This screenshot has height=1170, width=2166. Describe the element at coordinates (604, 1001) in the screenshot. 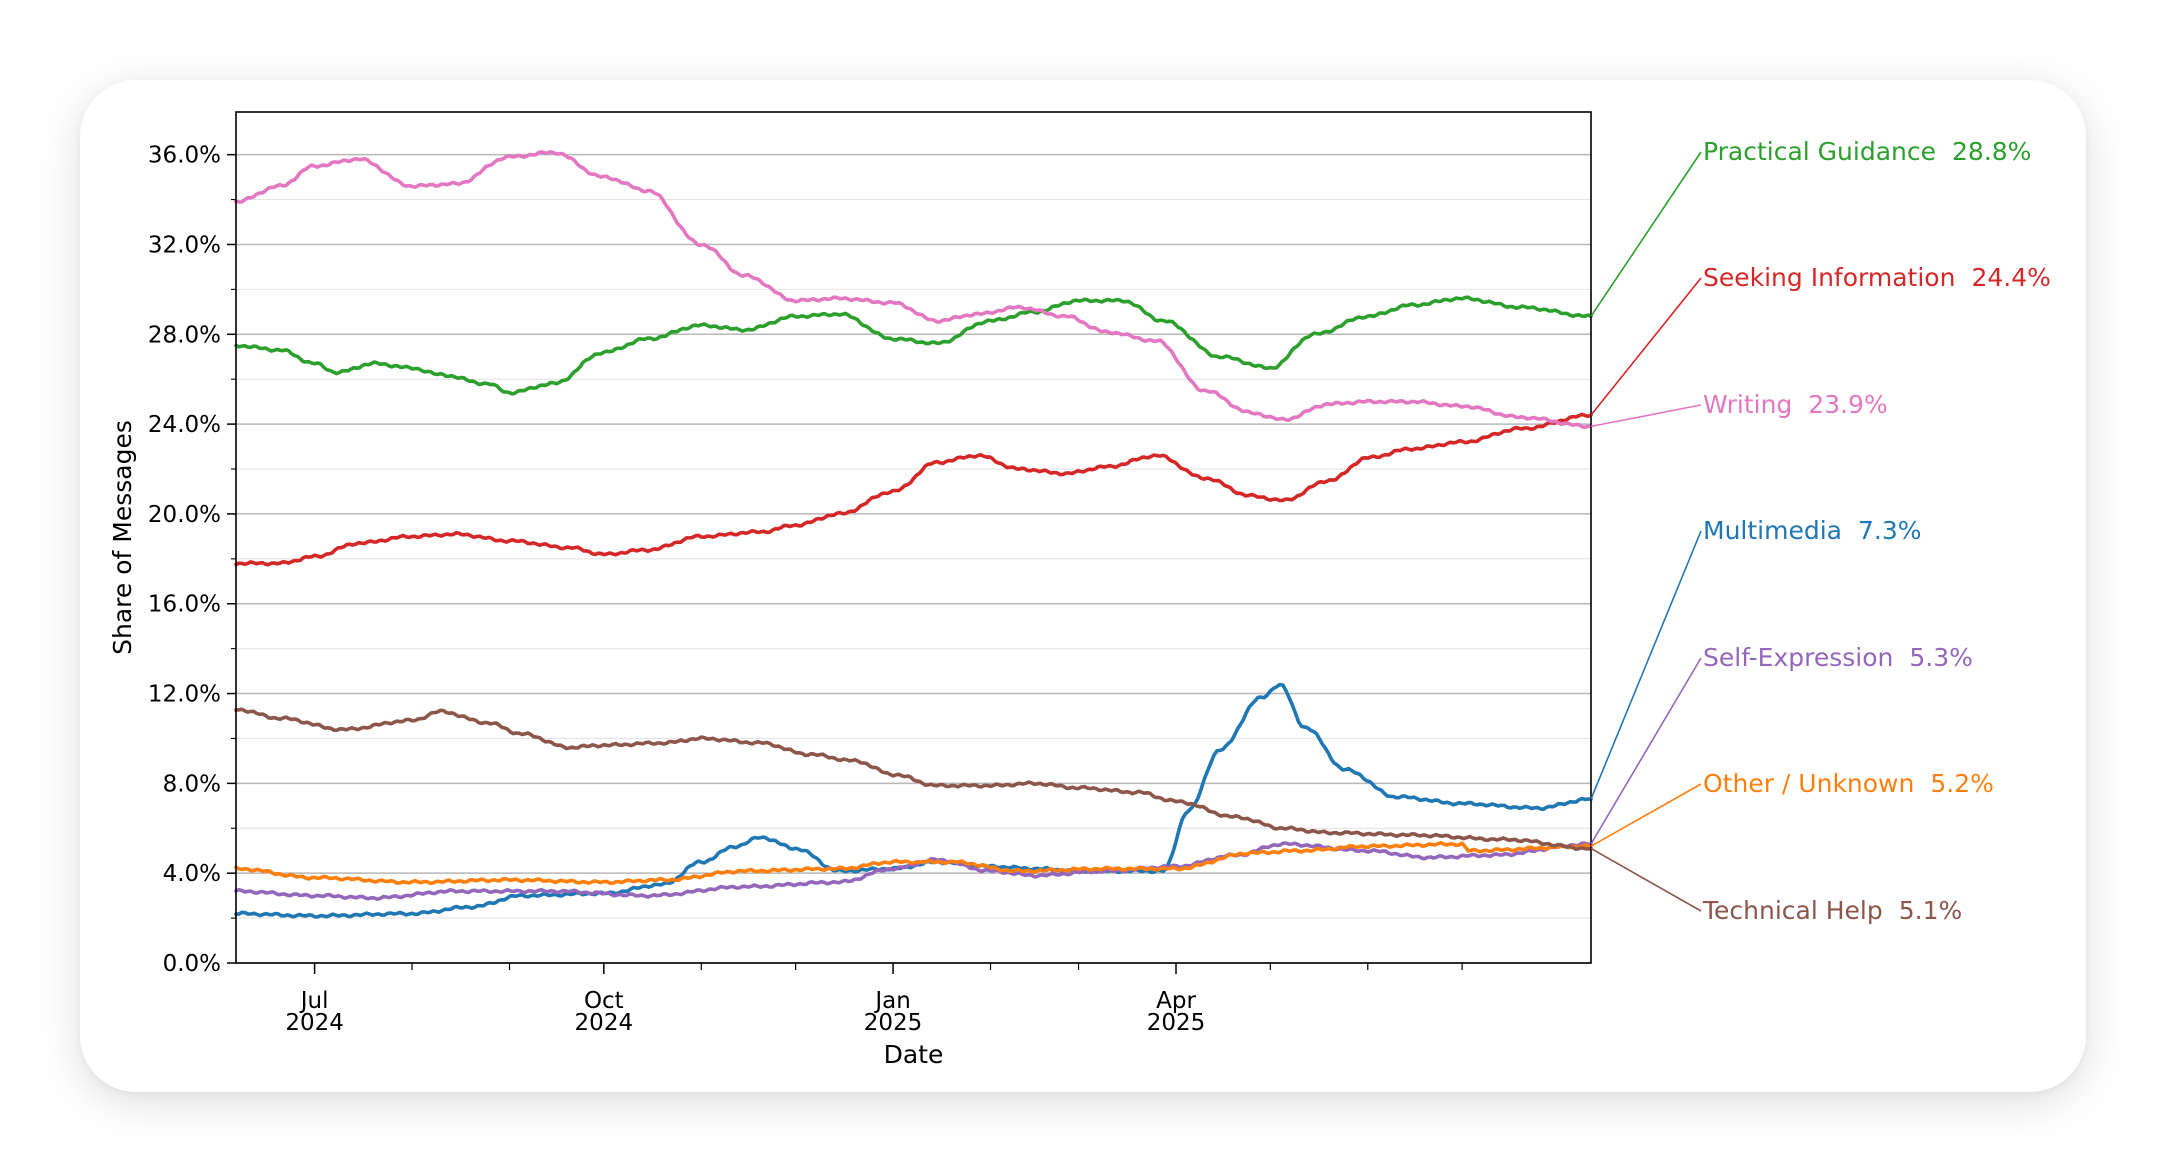

I see `x-tick-month: Oct` at that location.